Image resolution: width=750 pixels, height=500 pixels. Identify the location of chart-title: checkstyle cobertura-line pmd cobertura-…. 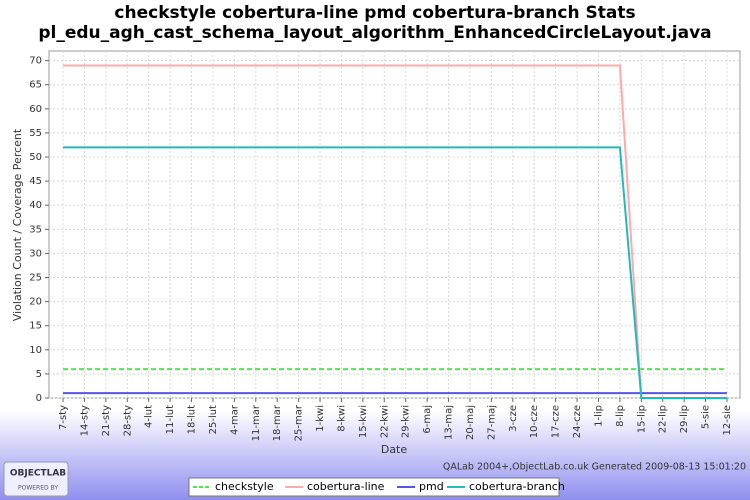
(374, 13).